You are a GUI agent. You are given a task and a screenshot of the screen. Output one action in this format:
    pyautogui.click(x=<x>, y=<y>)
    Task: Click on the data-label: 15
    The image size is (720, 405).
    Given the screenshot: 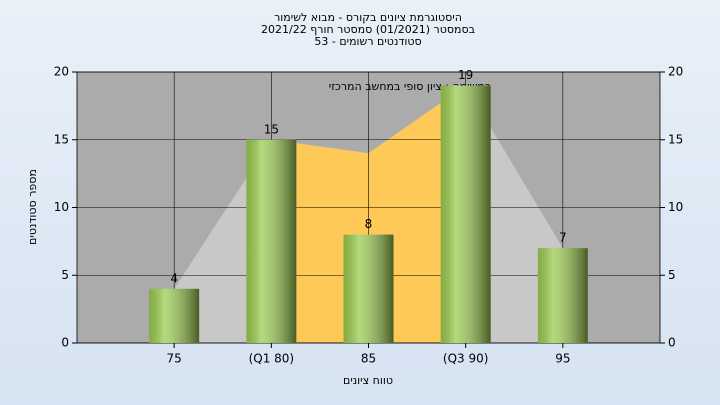 What is the action you would take?
    pyautogui.click(x=271, y=129)
    